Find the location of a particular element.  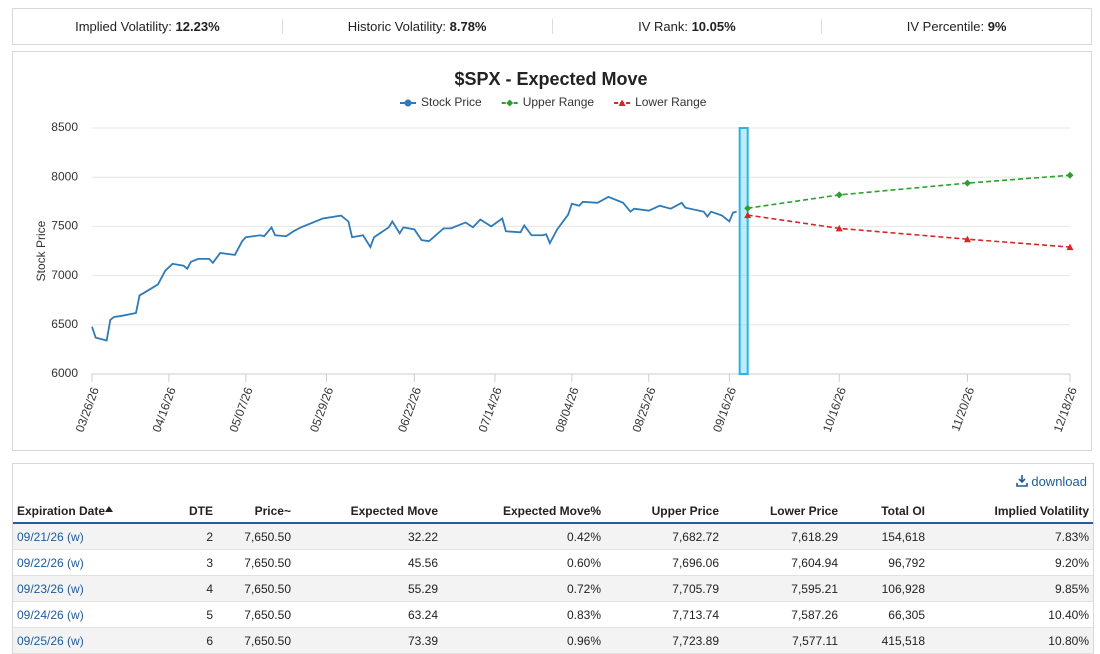

table-cell: 66,305 is located at coordinates (885, 614).